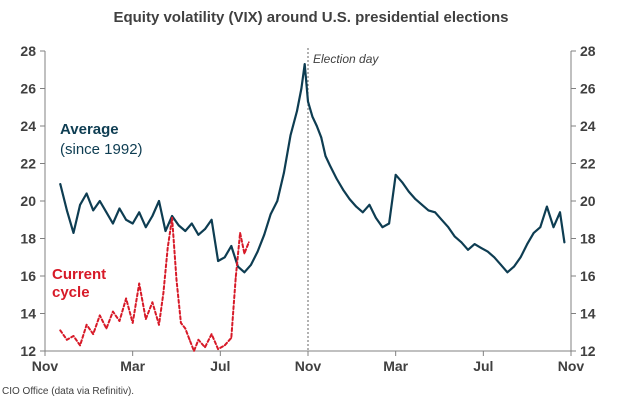 This screenshot has width=622, height=405. What do you see at coordinates (28, 51) in the screenshot?
I see `y-tick-label-left: 28` at bounding box center [28, 51].